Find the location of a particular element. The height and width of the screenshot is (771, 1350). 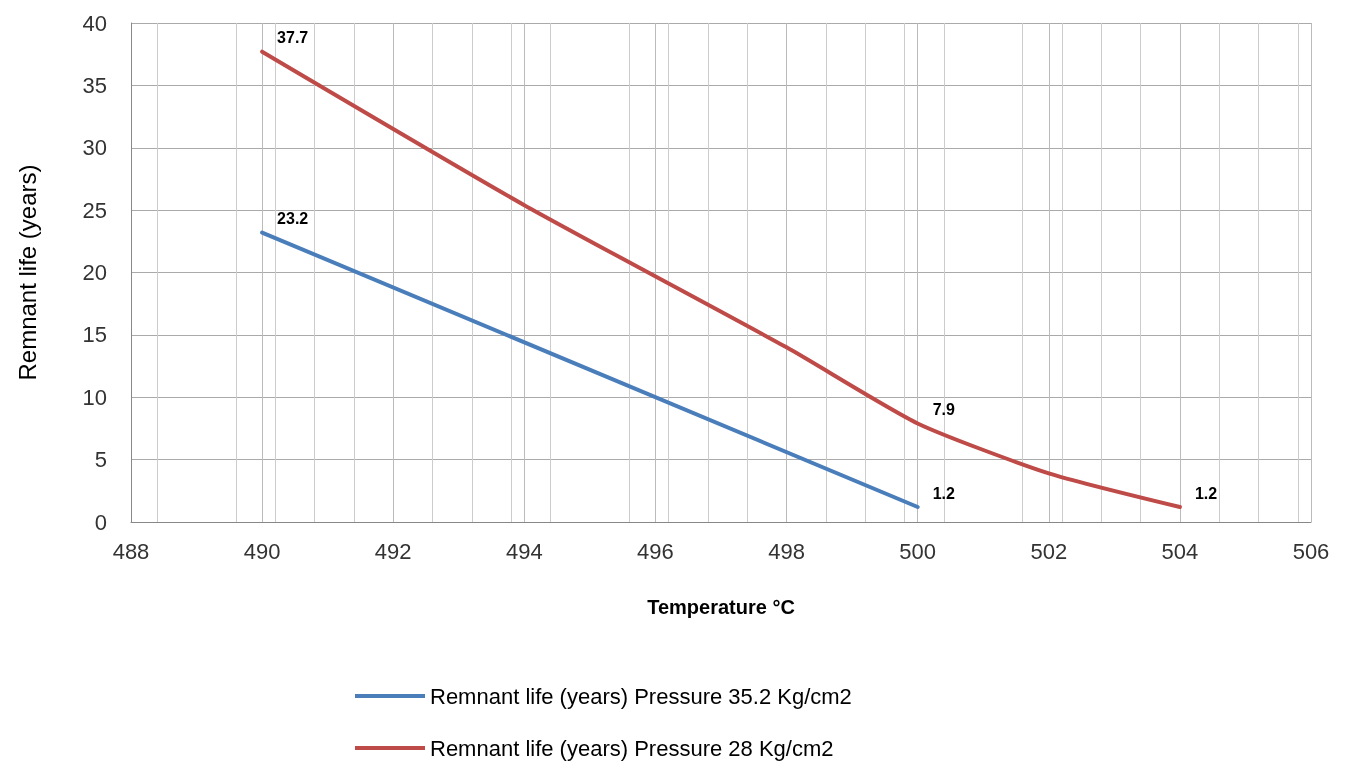

x-tick-label: 498 is located at coordinates (786, 551).